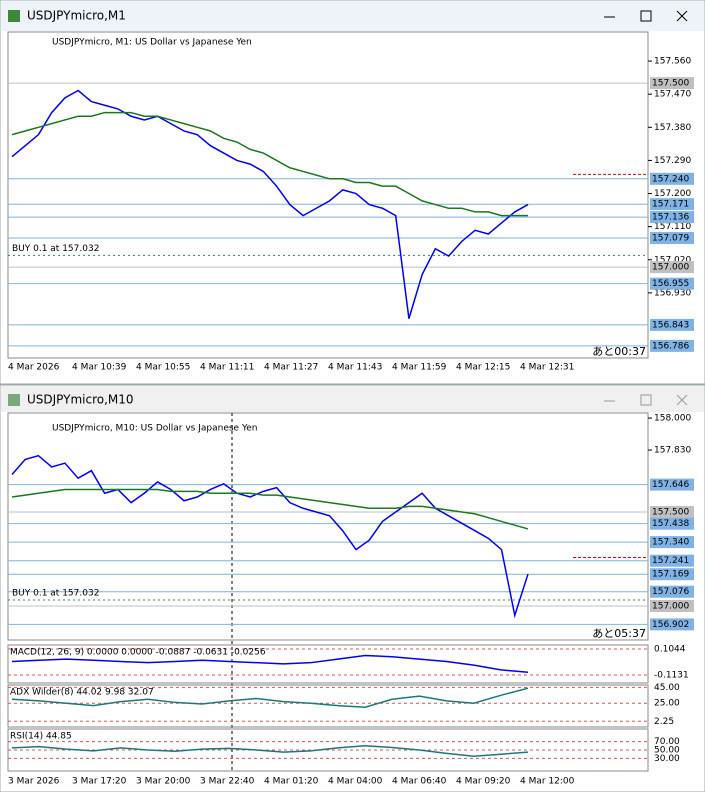  What do you see at coordinates (99, 368) in the screenshot?
I see `x-tick-label: 4 Mar 10:39` at bounding box center [99, 368].